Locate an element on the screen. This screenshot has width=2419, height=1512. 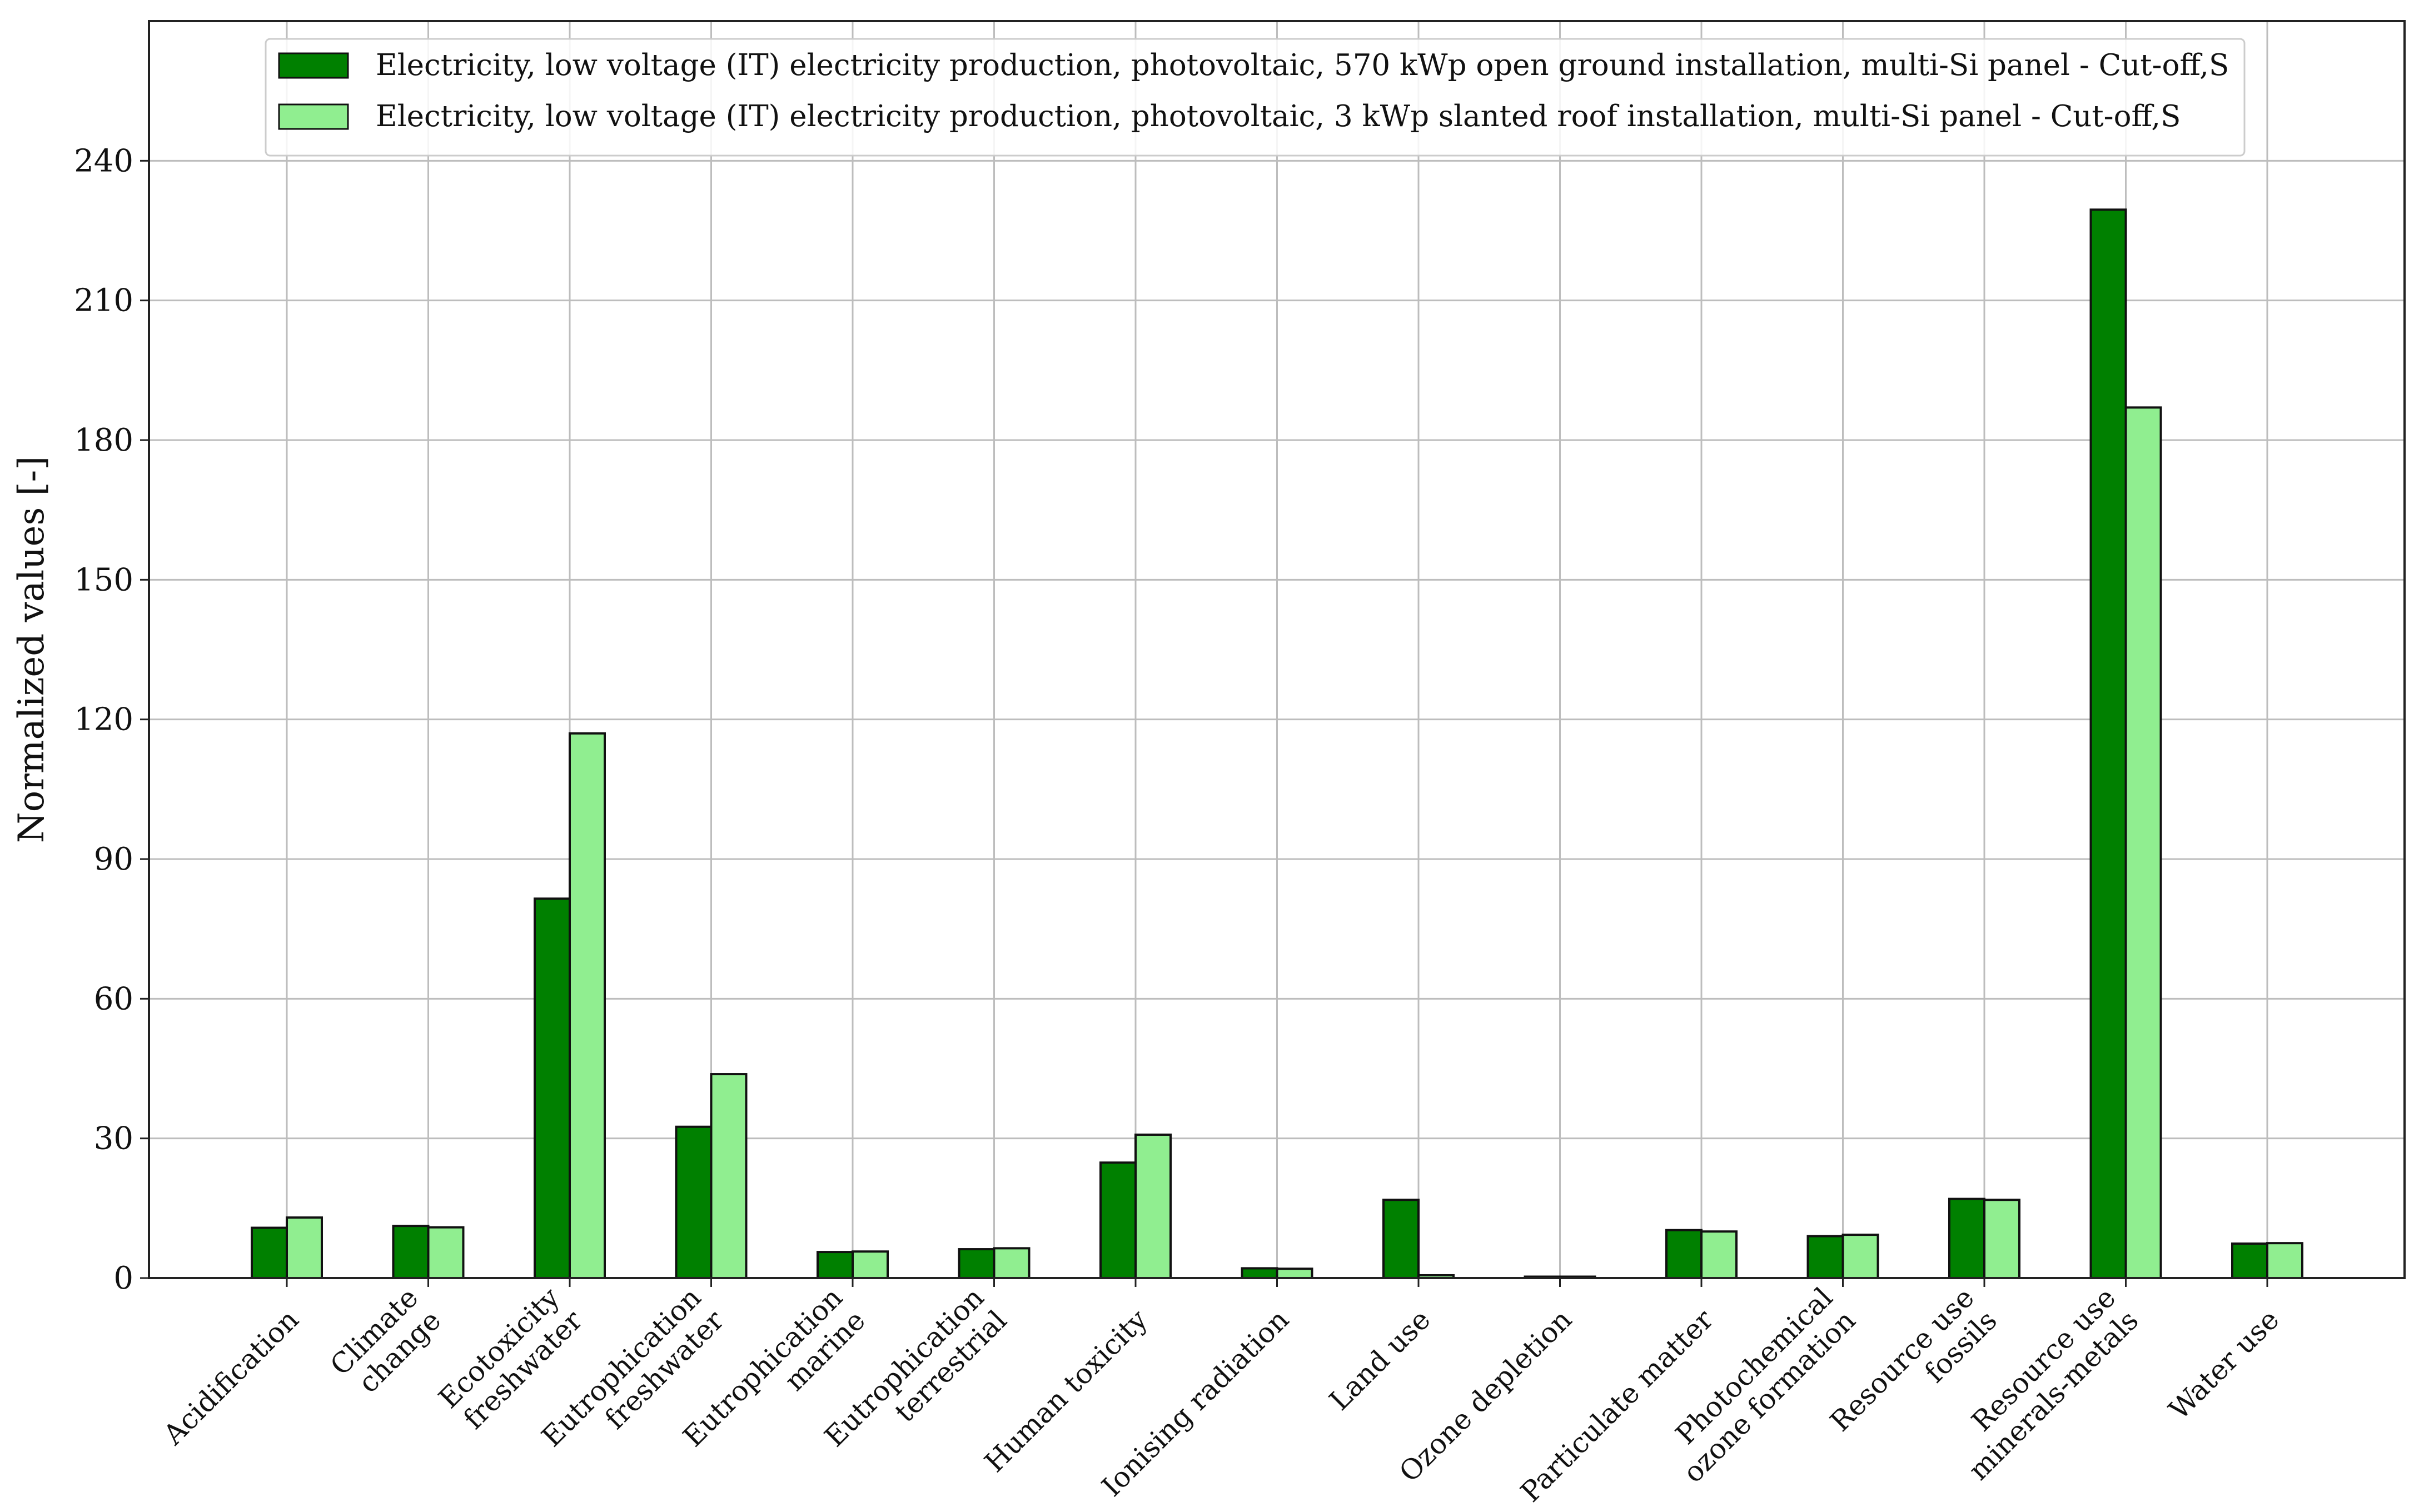
x-tick-label-line: Land use is located at coordinates (1379, 1359).